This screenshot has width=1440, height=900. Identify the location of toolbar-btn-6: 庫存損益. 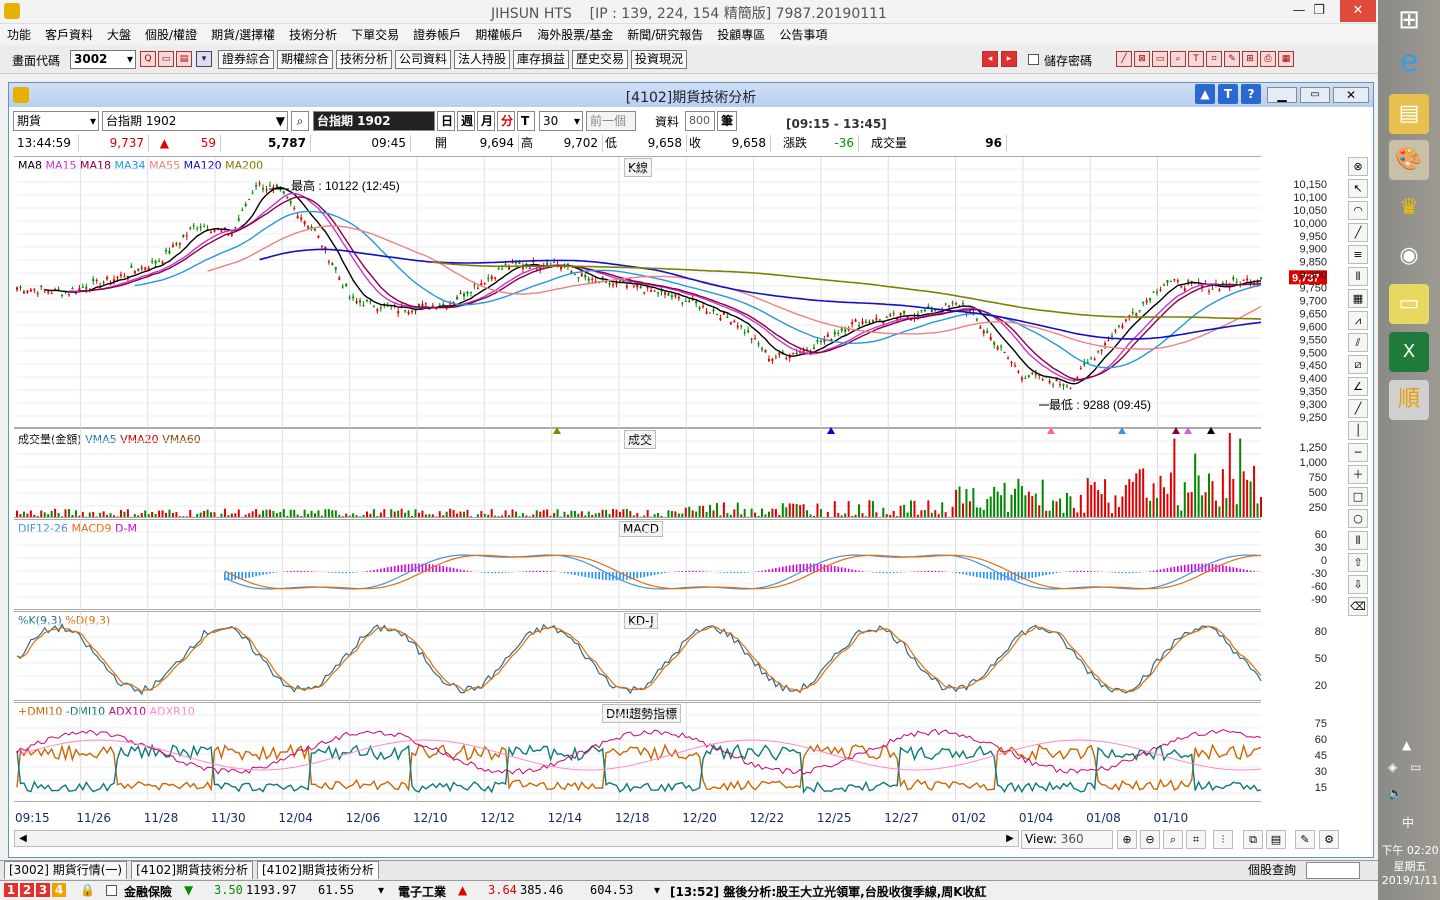
(541, 59).